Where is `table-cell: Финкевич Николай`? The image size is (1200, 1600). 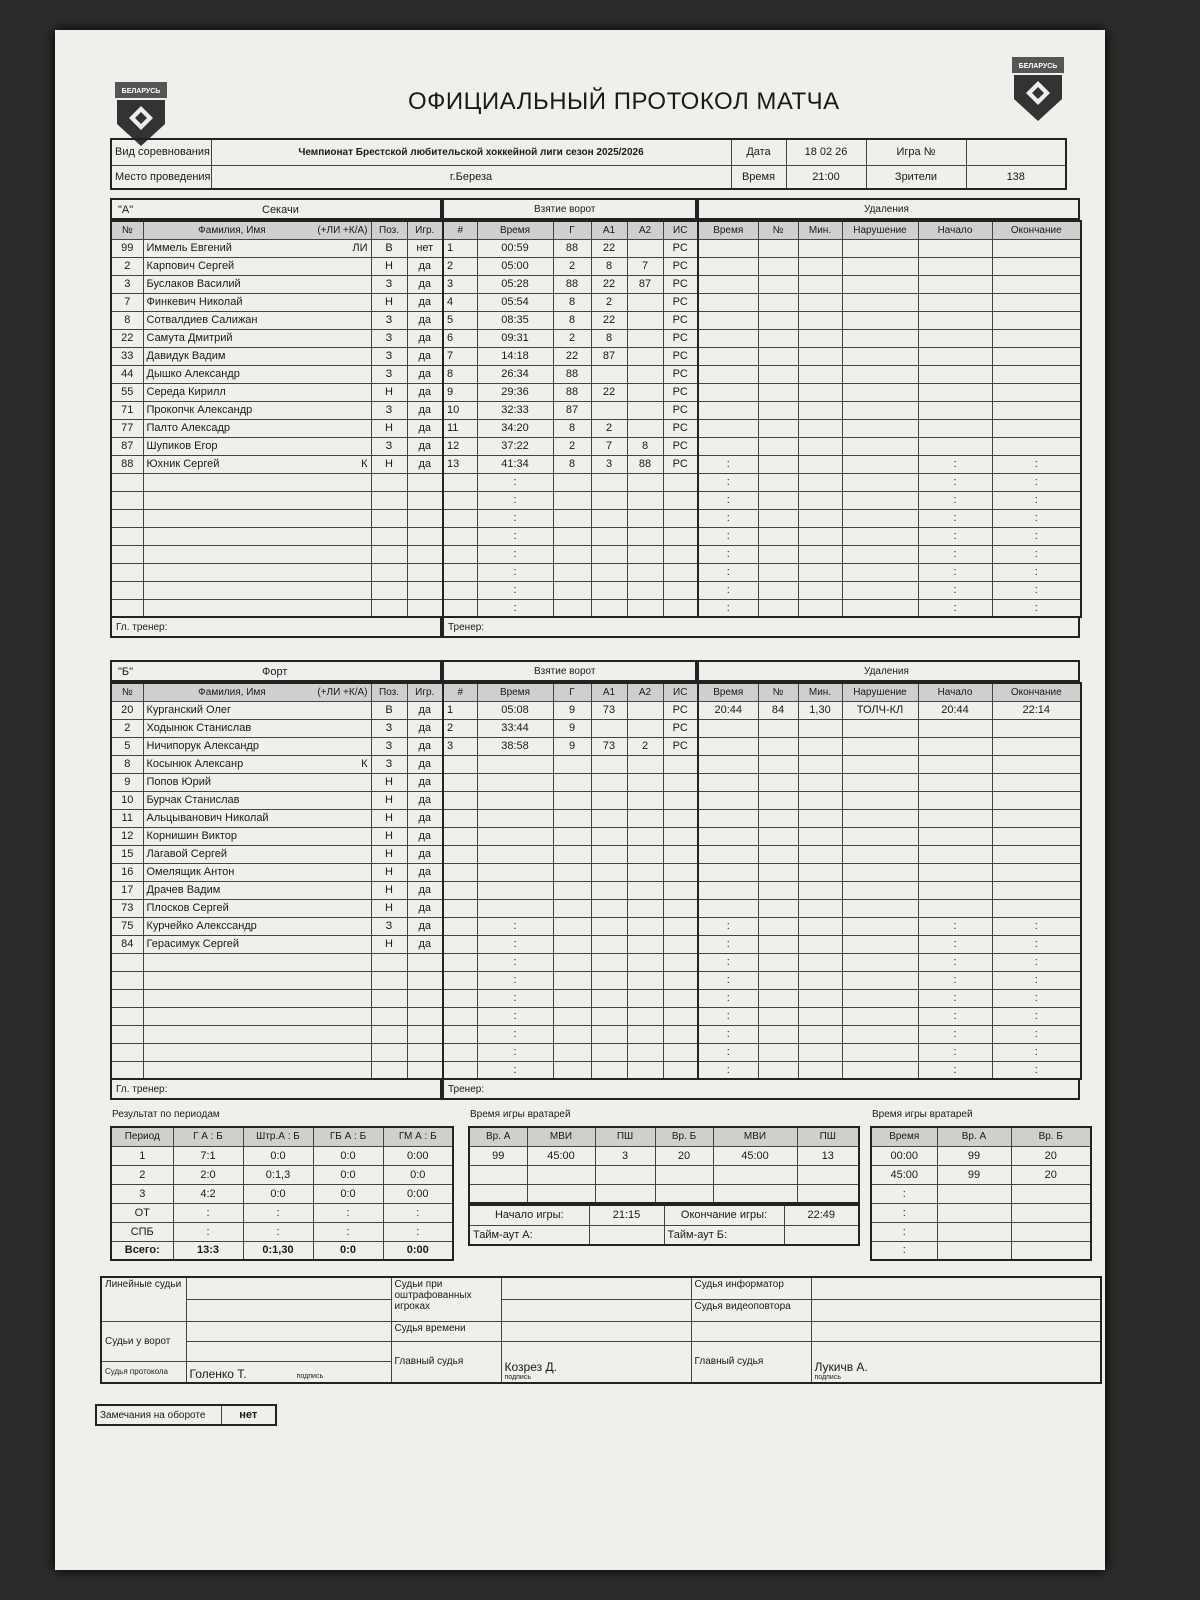
table-cell: Финкевич Николай is located at coordinates (257, 302).